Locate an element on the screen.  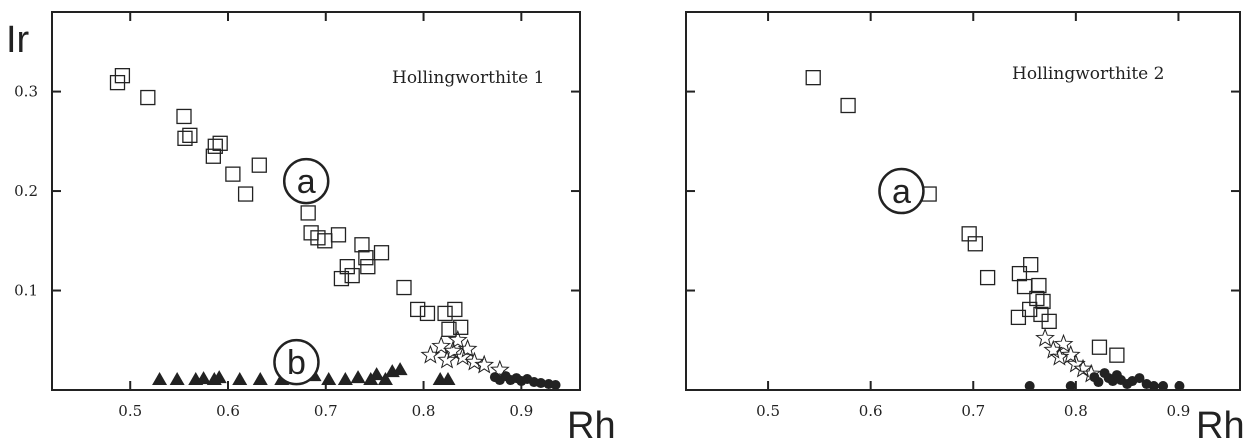
y-tick-label: 0.3 is located at coordinates (26, 92).